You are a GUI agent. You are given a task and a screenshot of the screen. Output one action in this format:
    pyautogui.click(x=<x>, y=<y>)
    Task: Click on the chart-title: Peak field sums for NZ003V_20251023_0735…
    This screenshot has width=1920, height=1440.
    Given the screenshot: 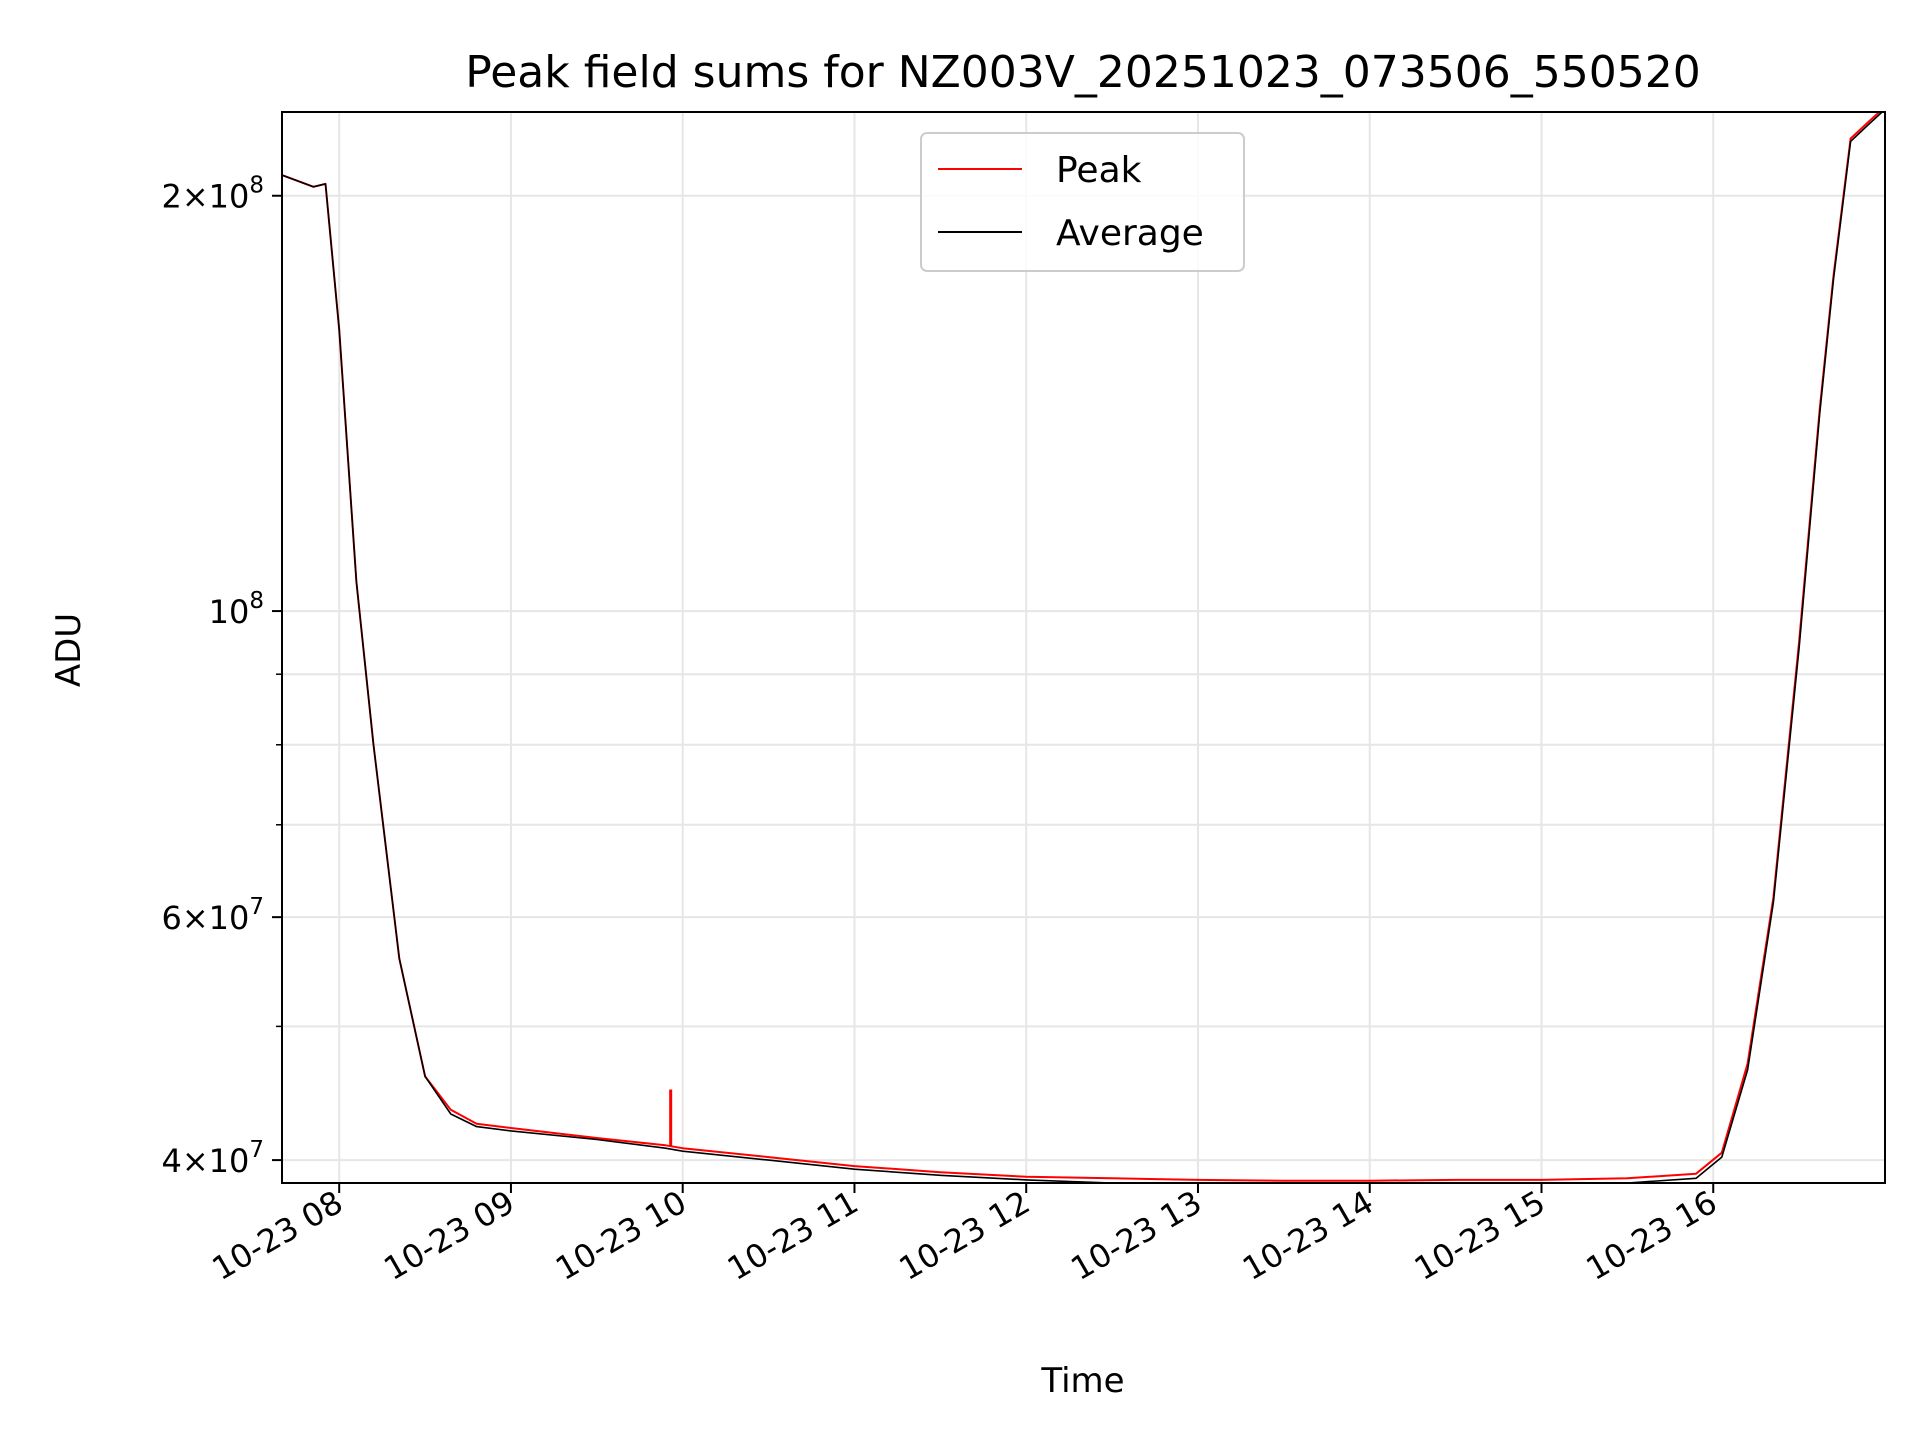 What is the action you would take?
    pyautogui.click(x=1082, y=72)
    